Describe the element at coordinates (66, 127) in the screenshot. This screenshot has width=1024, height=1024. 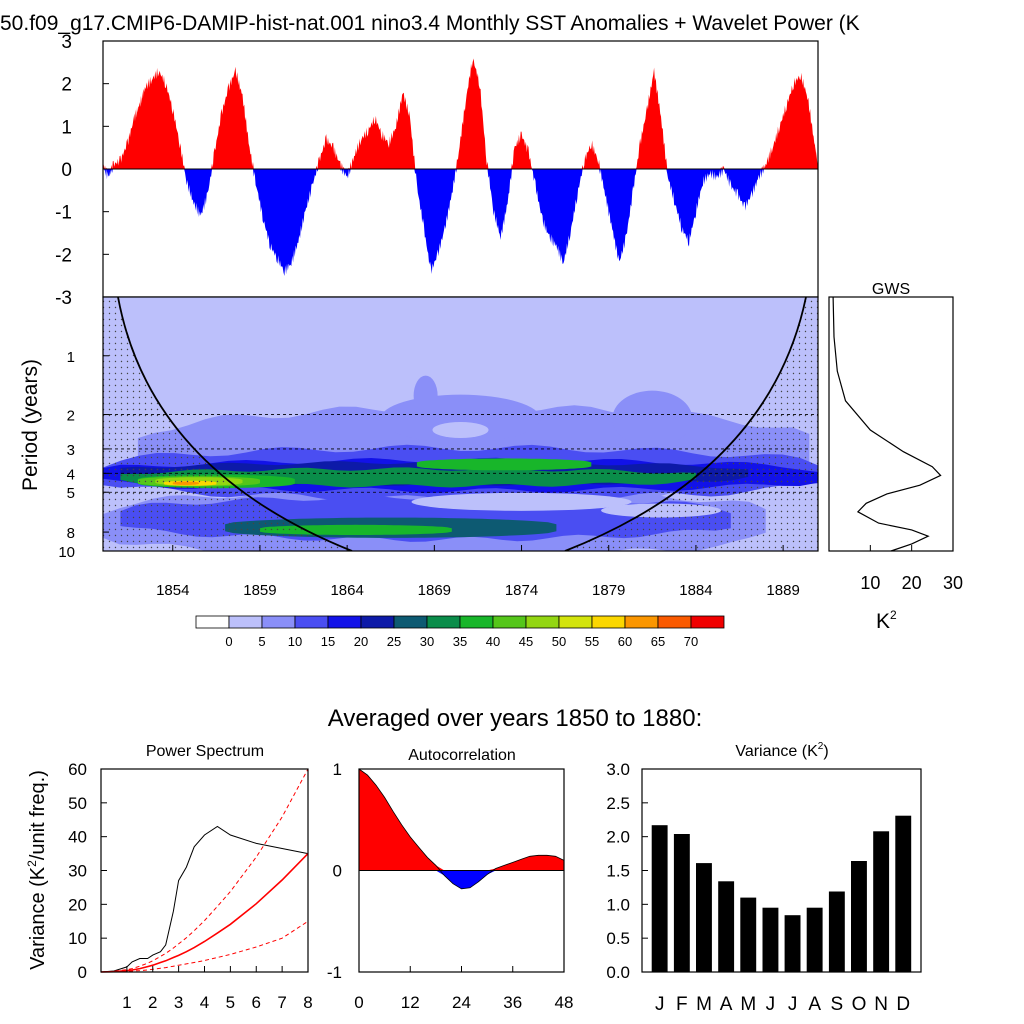
I see `ts-ytick-label: 1` at that location.